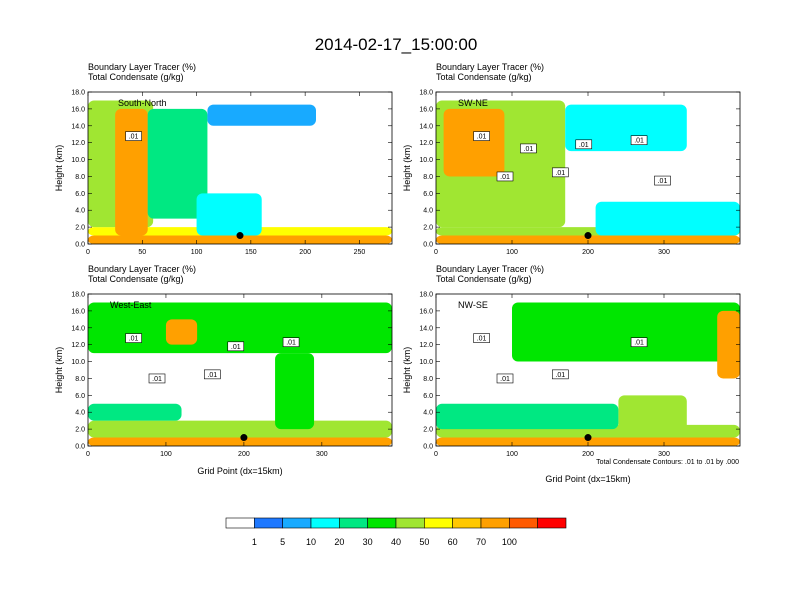 This screenshot has width=792, height=612. What do you see at coordinates (131, 305) in the screenshot?
I see `panel-label: West-East` at bounding box center [131, 305].